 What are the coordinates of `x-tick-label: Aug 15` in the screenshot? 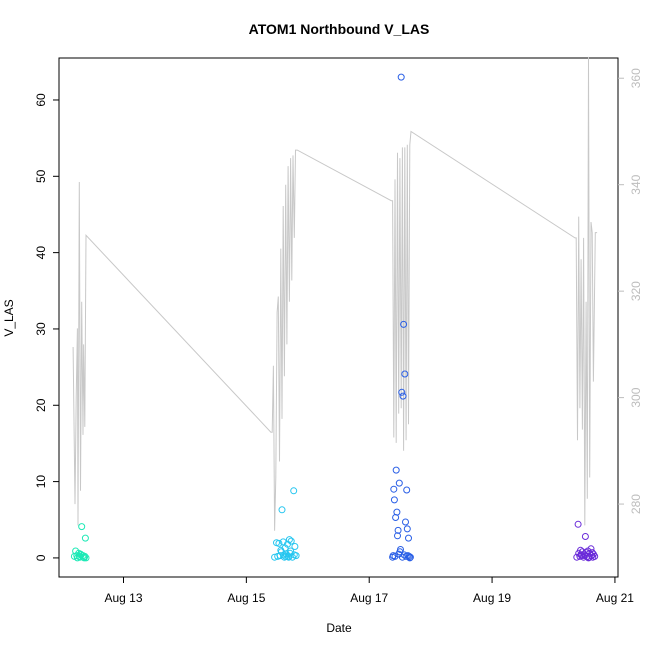 It's located at (246, 598).